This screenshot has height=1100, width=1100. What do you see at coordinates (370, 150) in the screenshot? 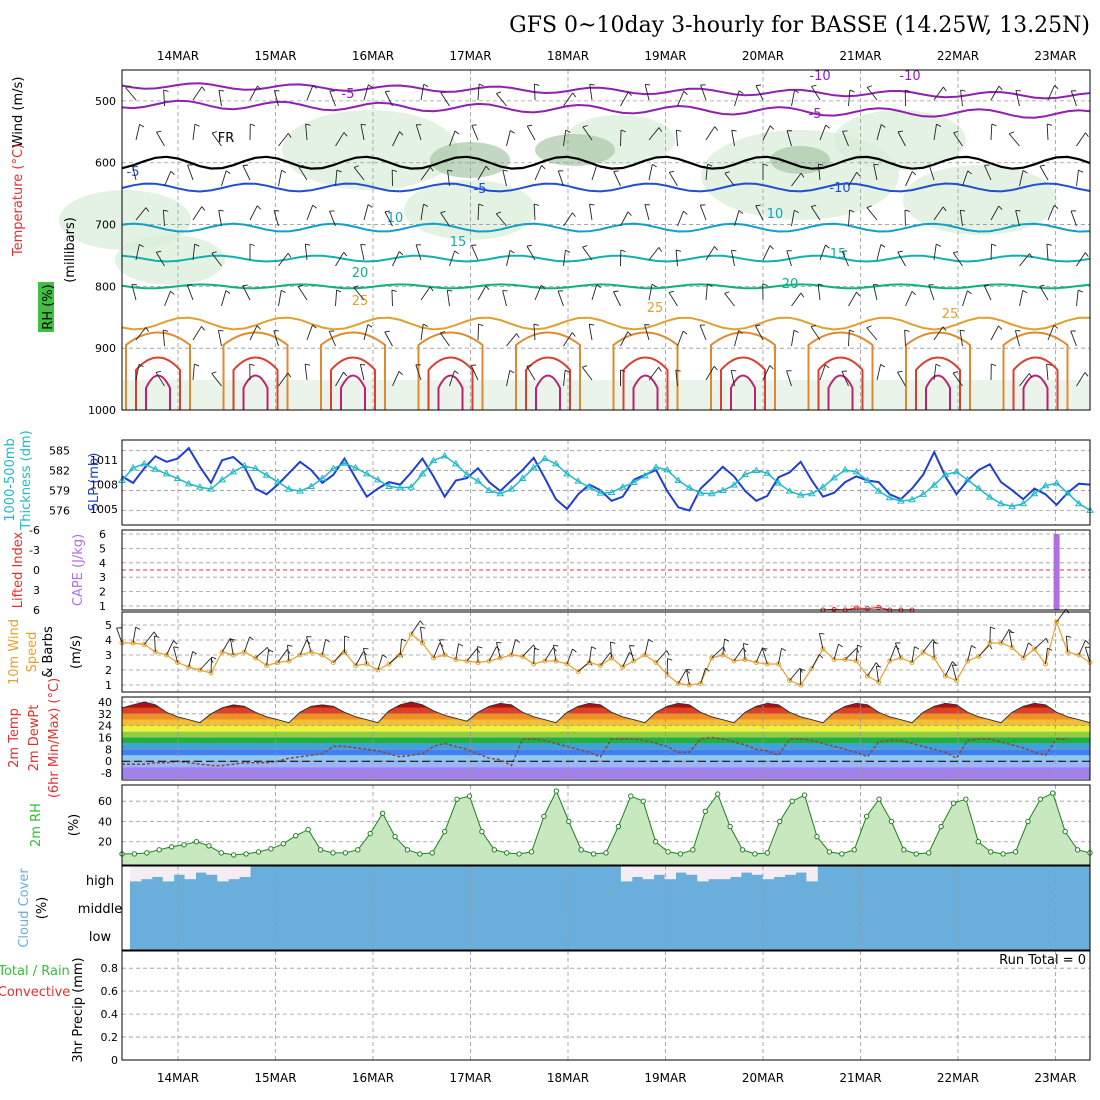
I see `rh-shade` at bounding box center [370, 150].